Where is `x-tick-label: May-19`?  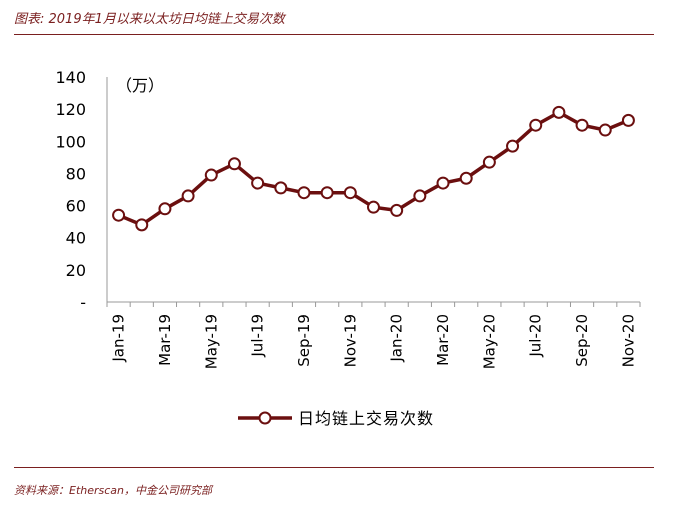
x-tick-label: May-19 is located at coordinates (211, 341).